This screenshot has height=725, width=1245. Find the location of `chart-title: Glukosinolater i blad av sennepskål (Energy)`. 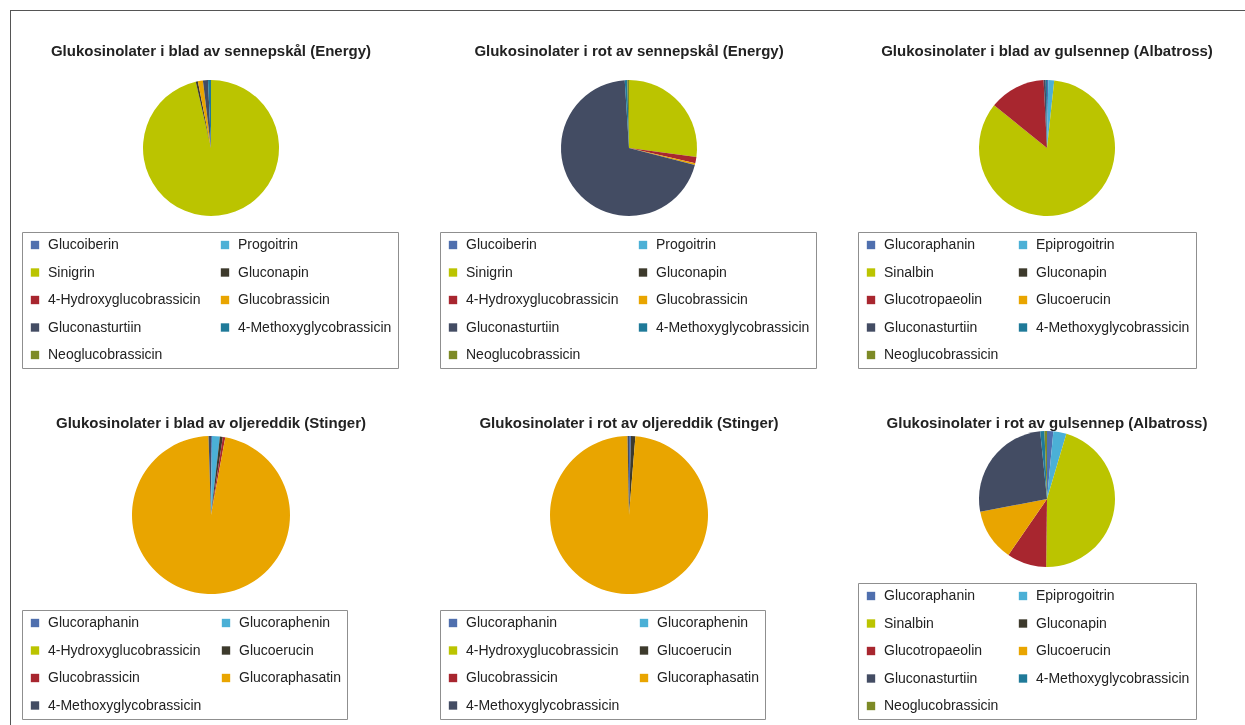

chart-title: Glukosinolater i blad av sennepskål (Energy) is located at coordinates (211, 50).